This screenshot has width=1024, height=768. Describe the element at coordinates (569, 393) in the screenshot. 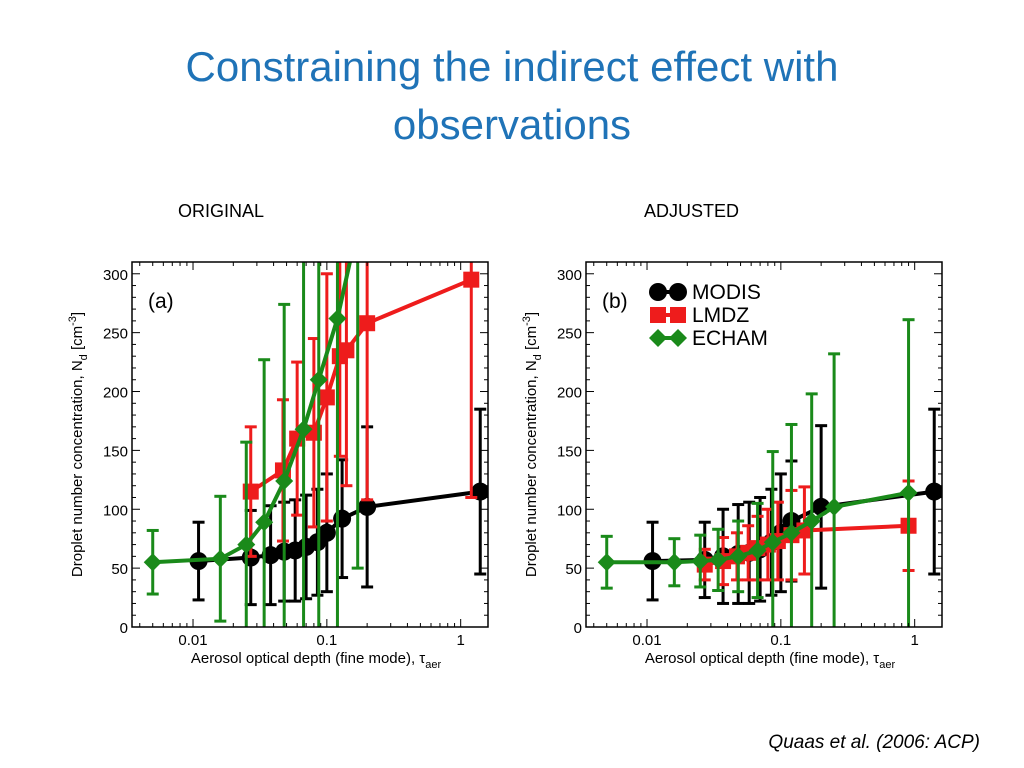

I see `chart-b-ytick-label: 200` at that location.